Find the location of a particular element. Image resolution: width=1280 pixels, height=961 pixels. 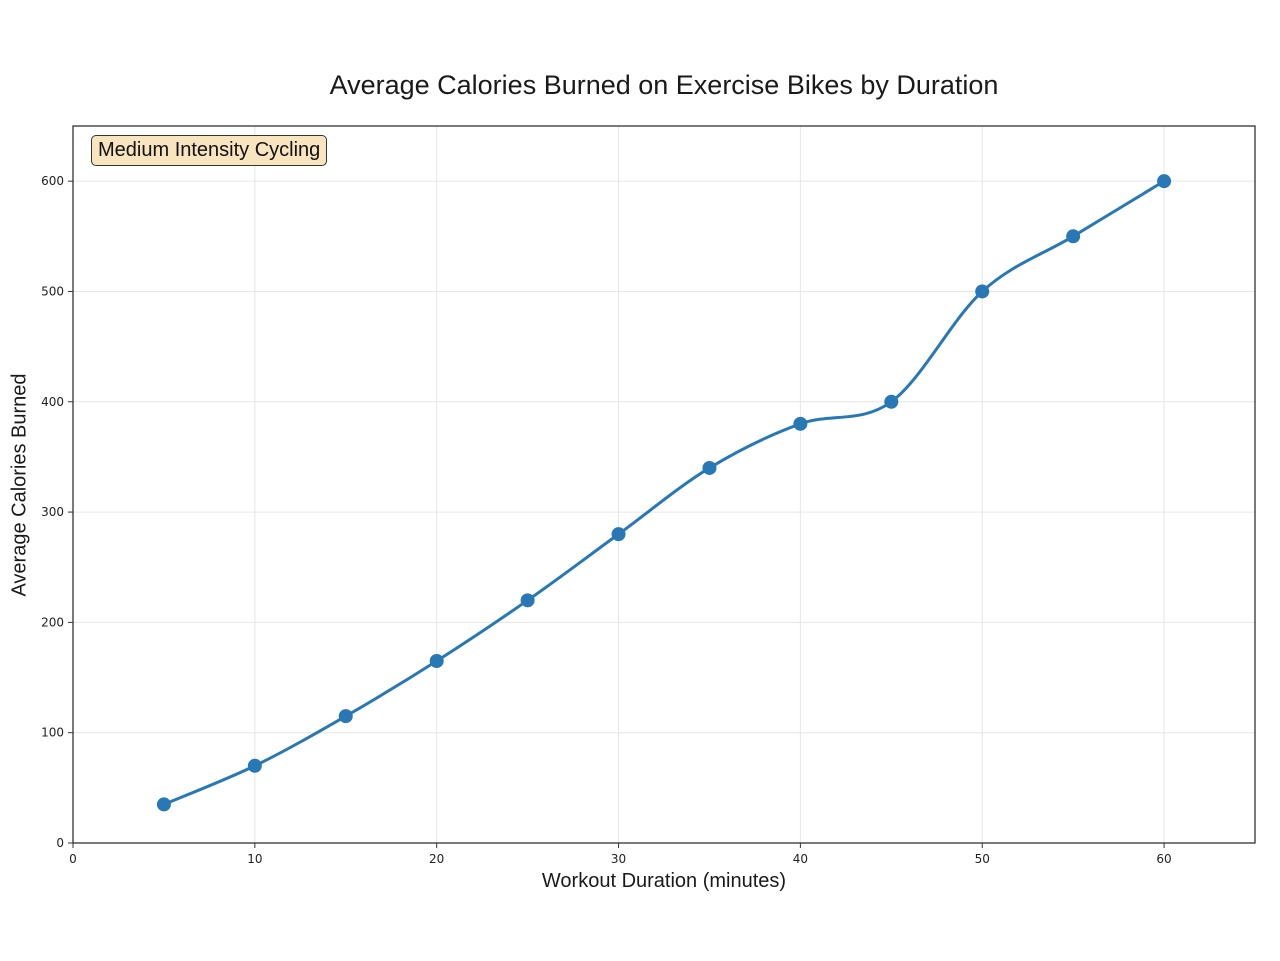

x-tick-label: 0 is located at coordinates (73, 859).